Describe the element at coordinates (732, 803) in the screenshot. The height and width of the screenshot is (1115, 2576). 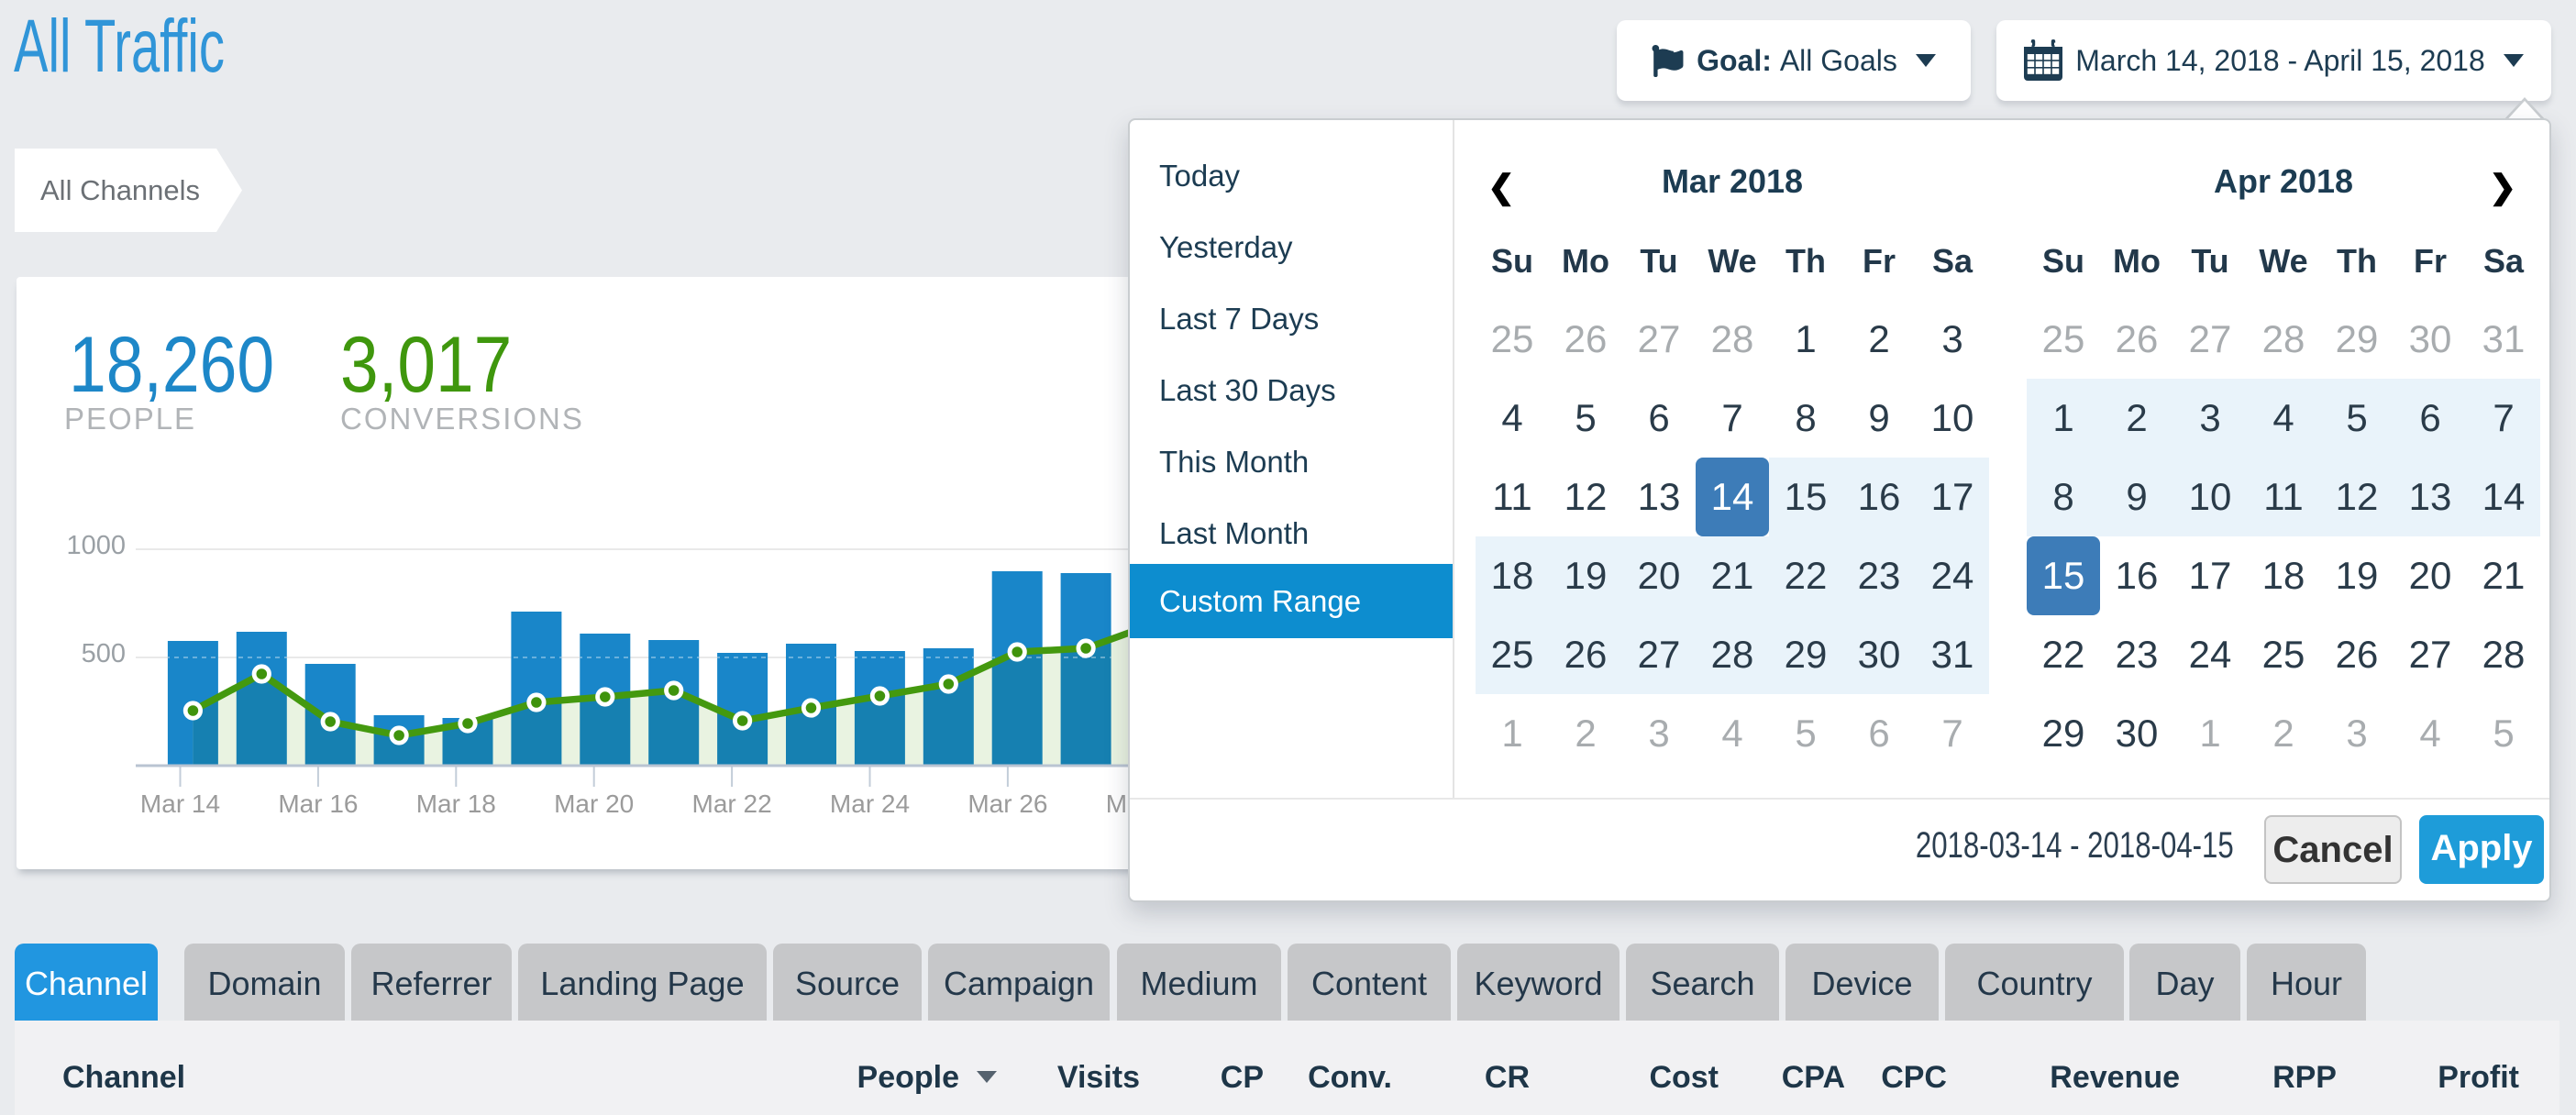
I see `svg-text: Mar 22` at that location.